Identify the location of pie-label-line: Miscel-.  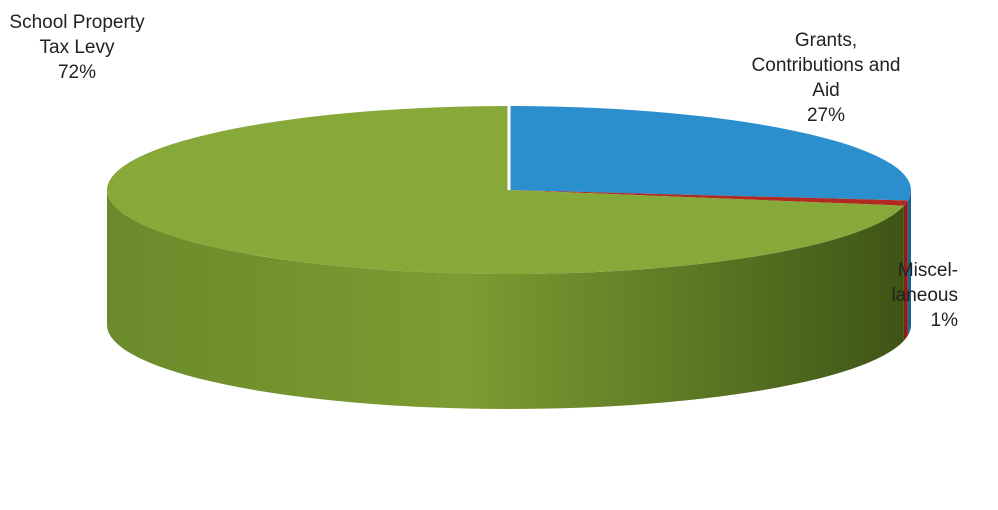
(928, 270).